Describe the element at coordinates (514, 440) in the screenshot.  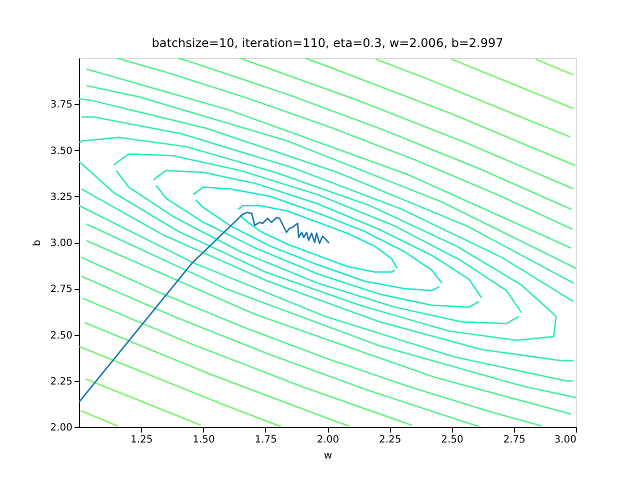
I see `x-tick-label: 2.75` at that location.